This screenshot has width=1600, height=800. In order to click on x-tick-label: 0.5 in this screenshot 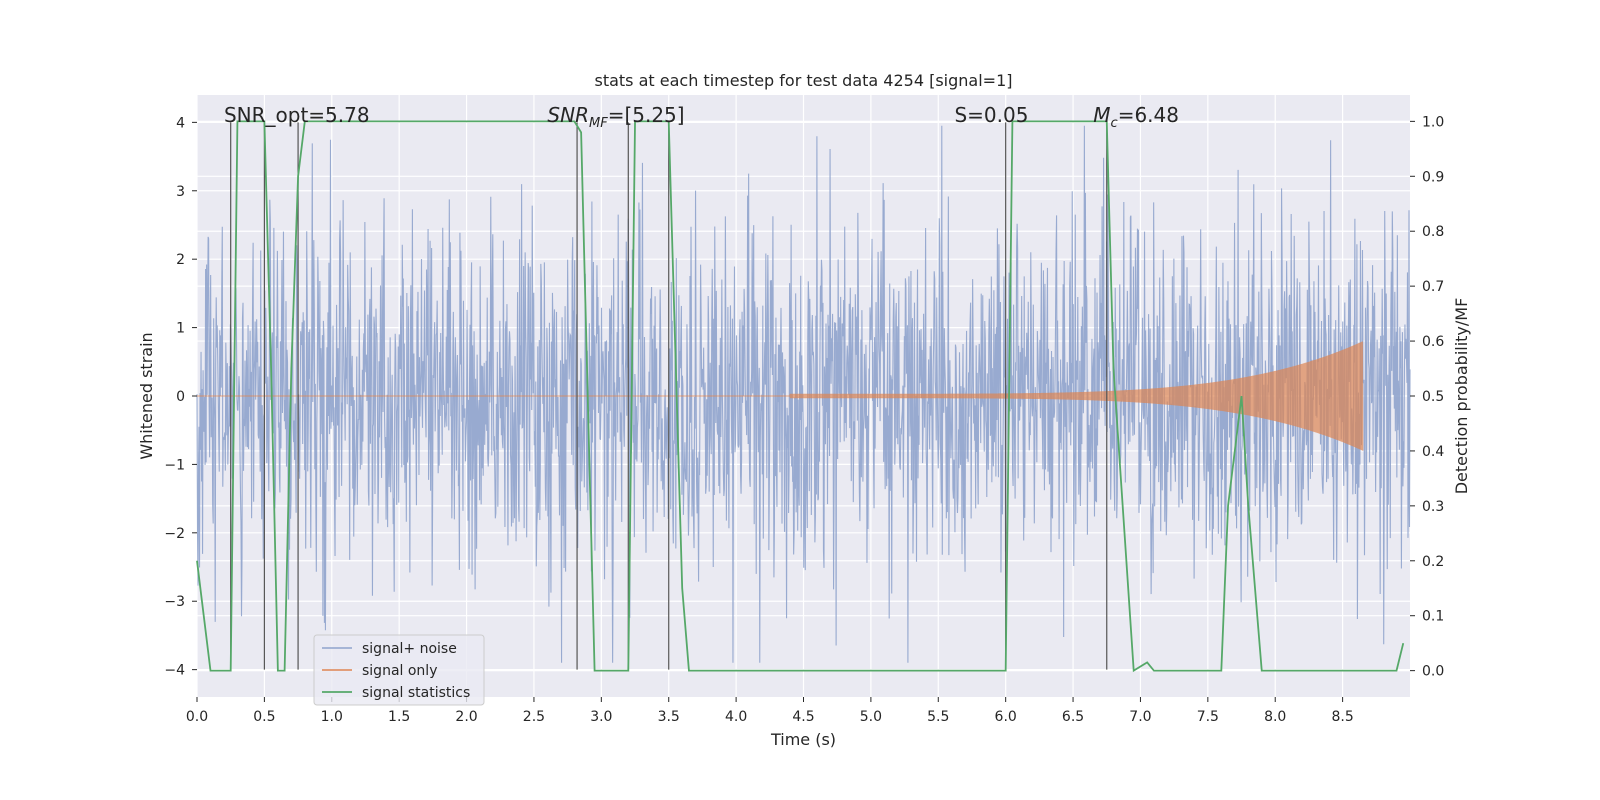, I will do `click(264, 717)`.